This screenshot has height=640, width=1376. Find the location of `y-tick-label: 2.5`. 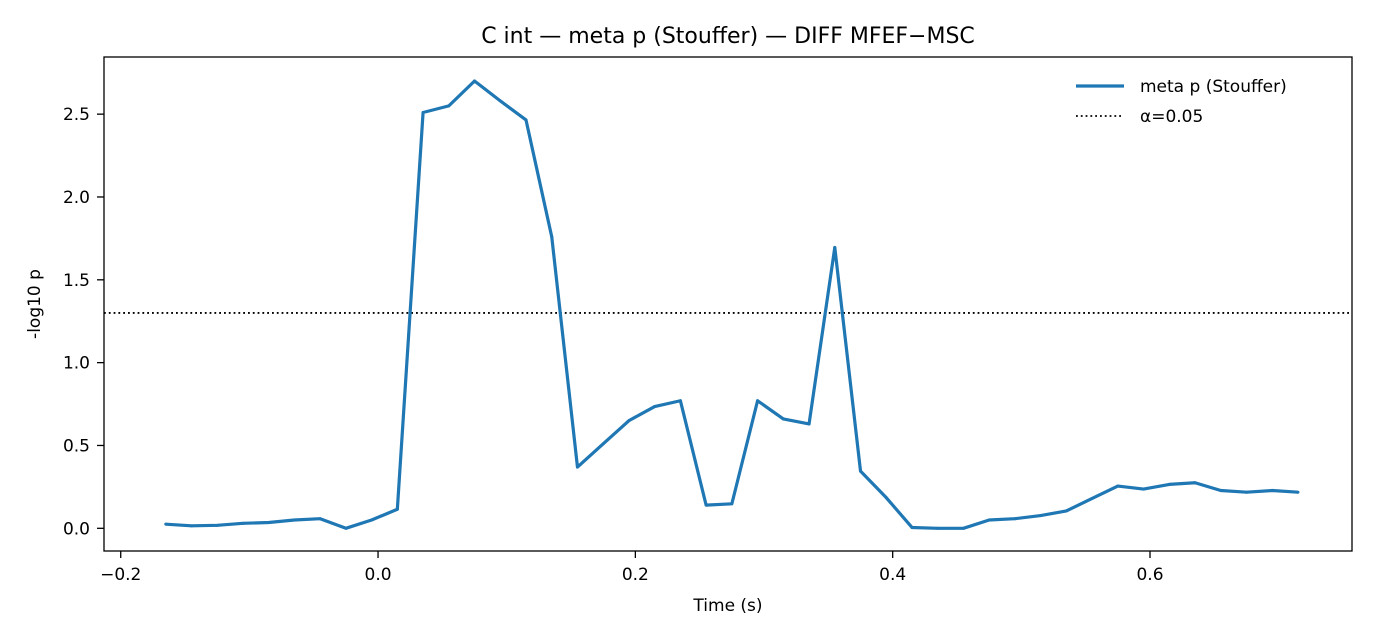

y-tick-label: 2.5 is located at coordinates (76, 115).